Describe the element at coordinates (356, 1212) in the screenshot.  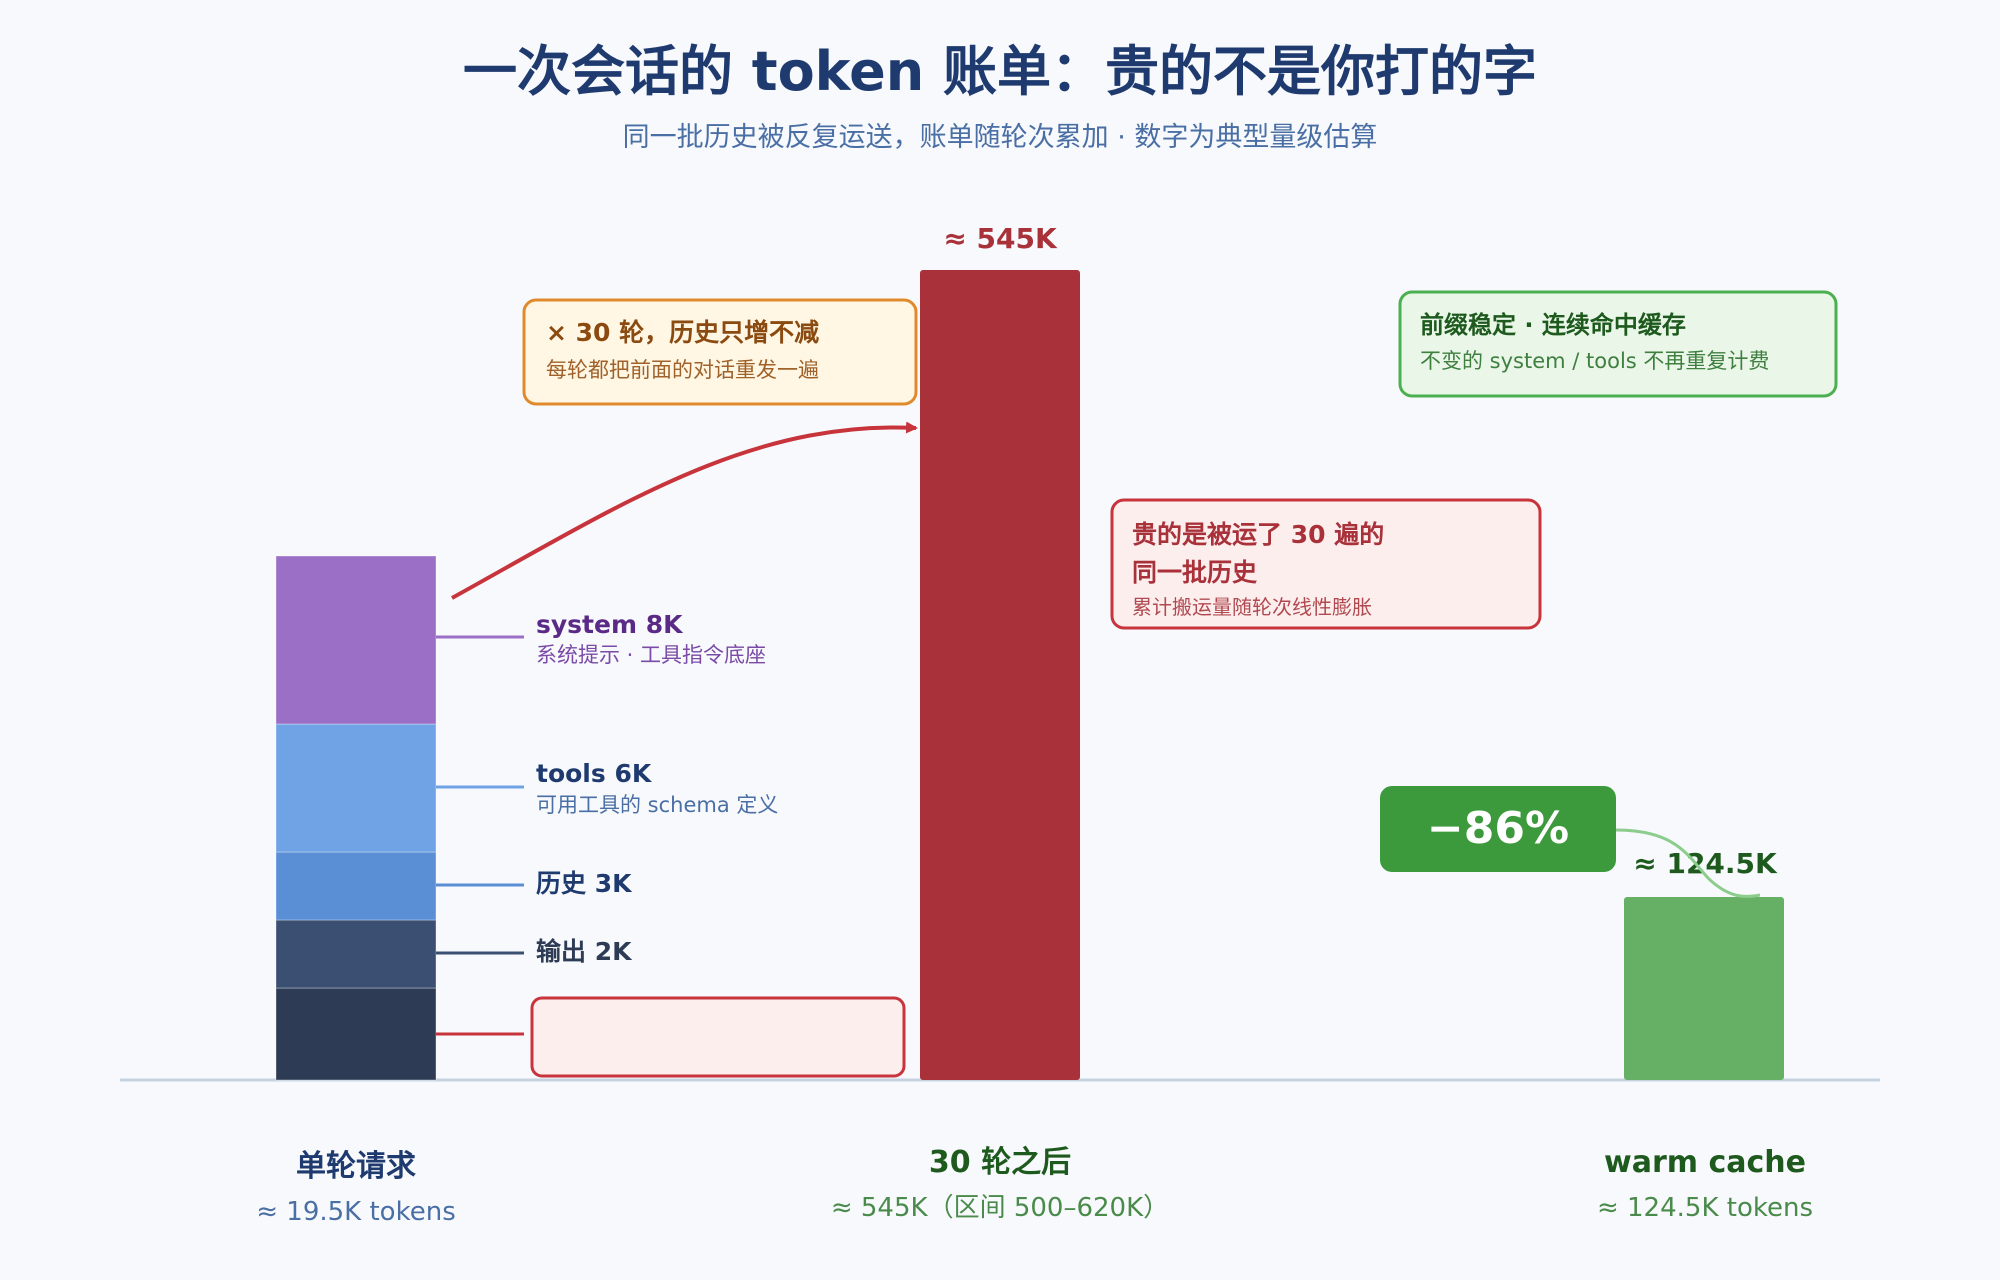
I see `category-sub-single: ≈ 19.5K tokens` at that location.